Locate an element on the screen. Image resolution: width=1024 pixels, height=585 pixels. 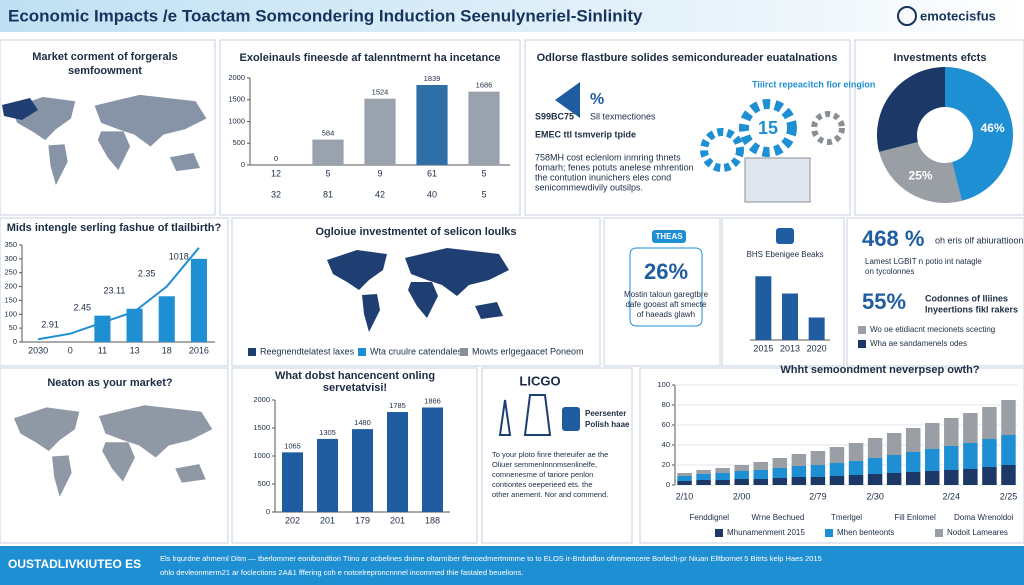
x-tick-label: 18 is located at coordinates (167, 350).